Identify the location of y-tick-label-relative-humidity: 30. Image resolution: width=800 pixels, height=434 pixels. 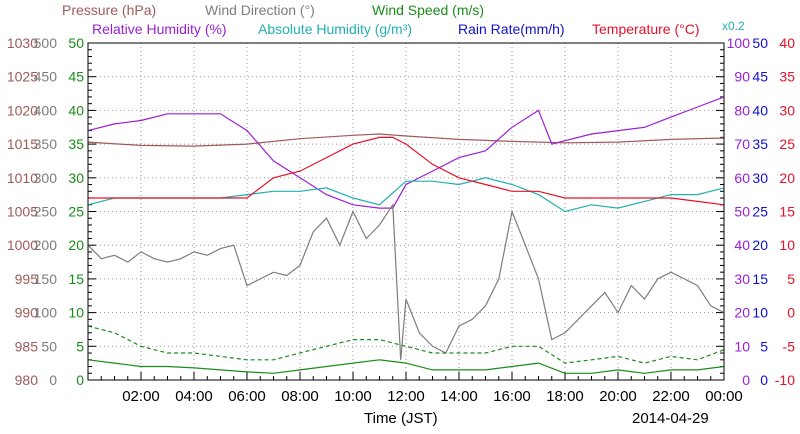
(742, 279).